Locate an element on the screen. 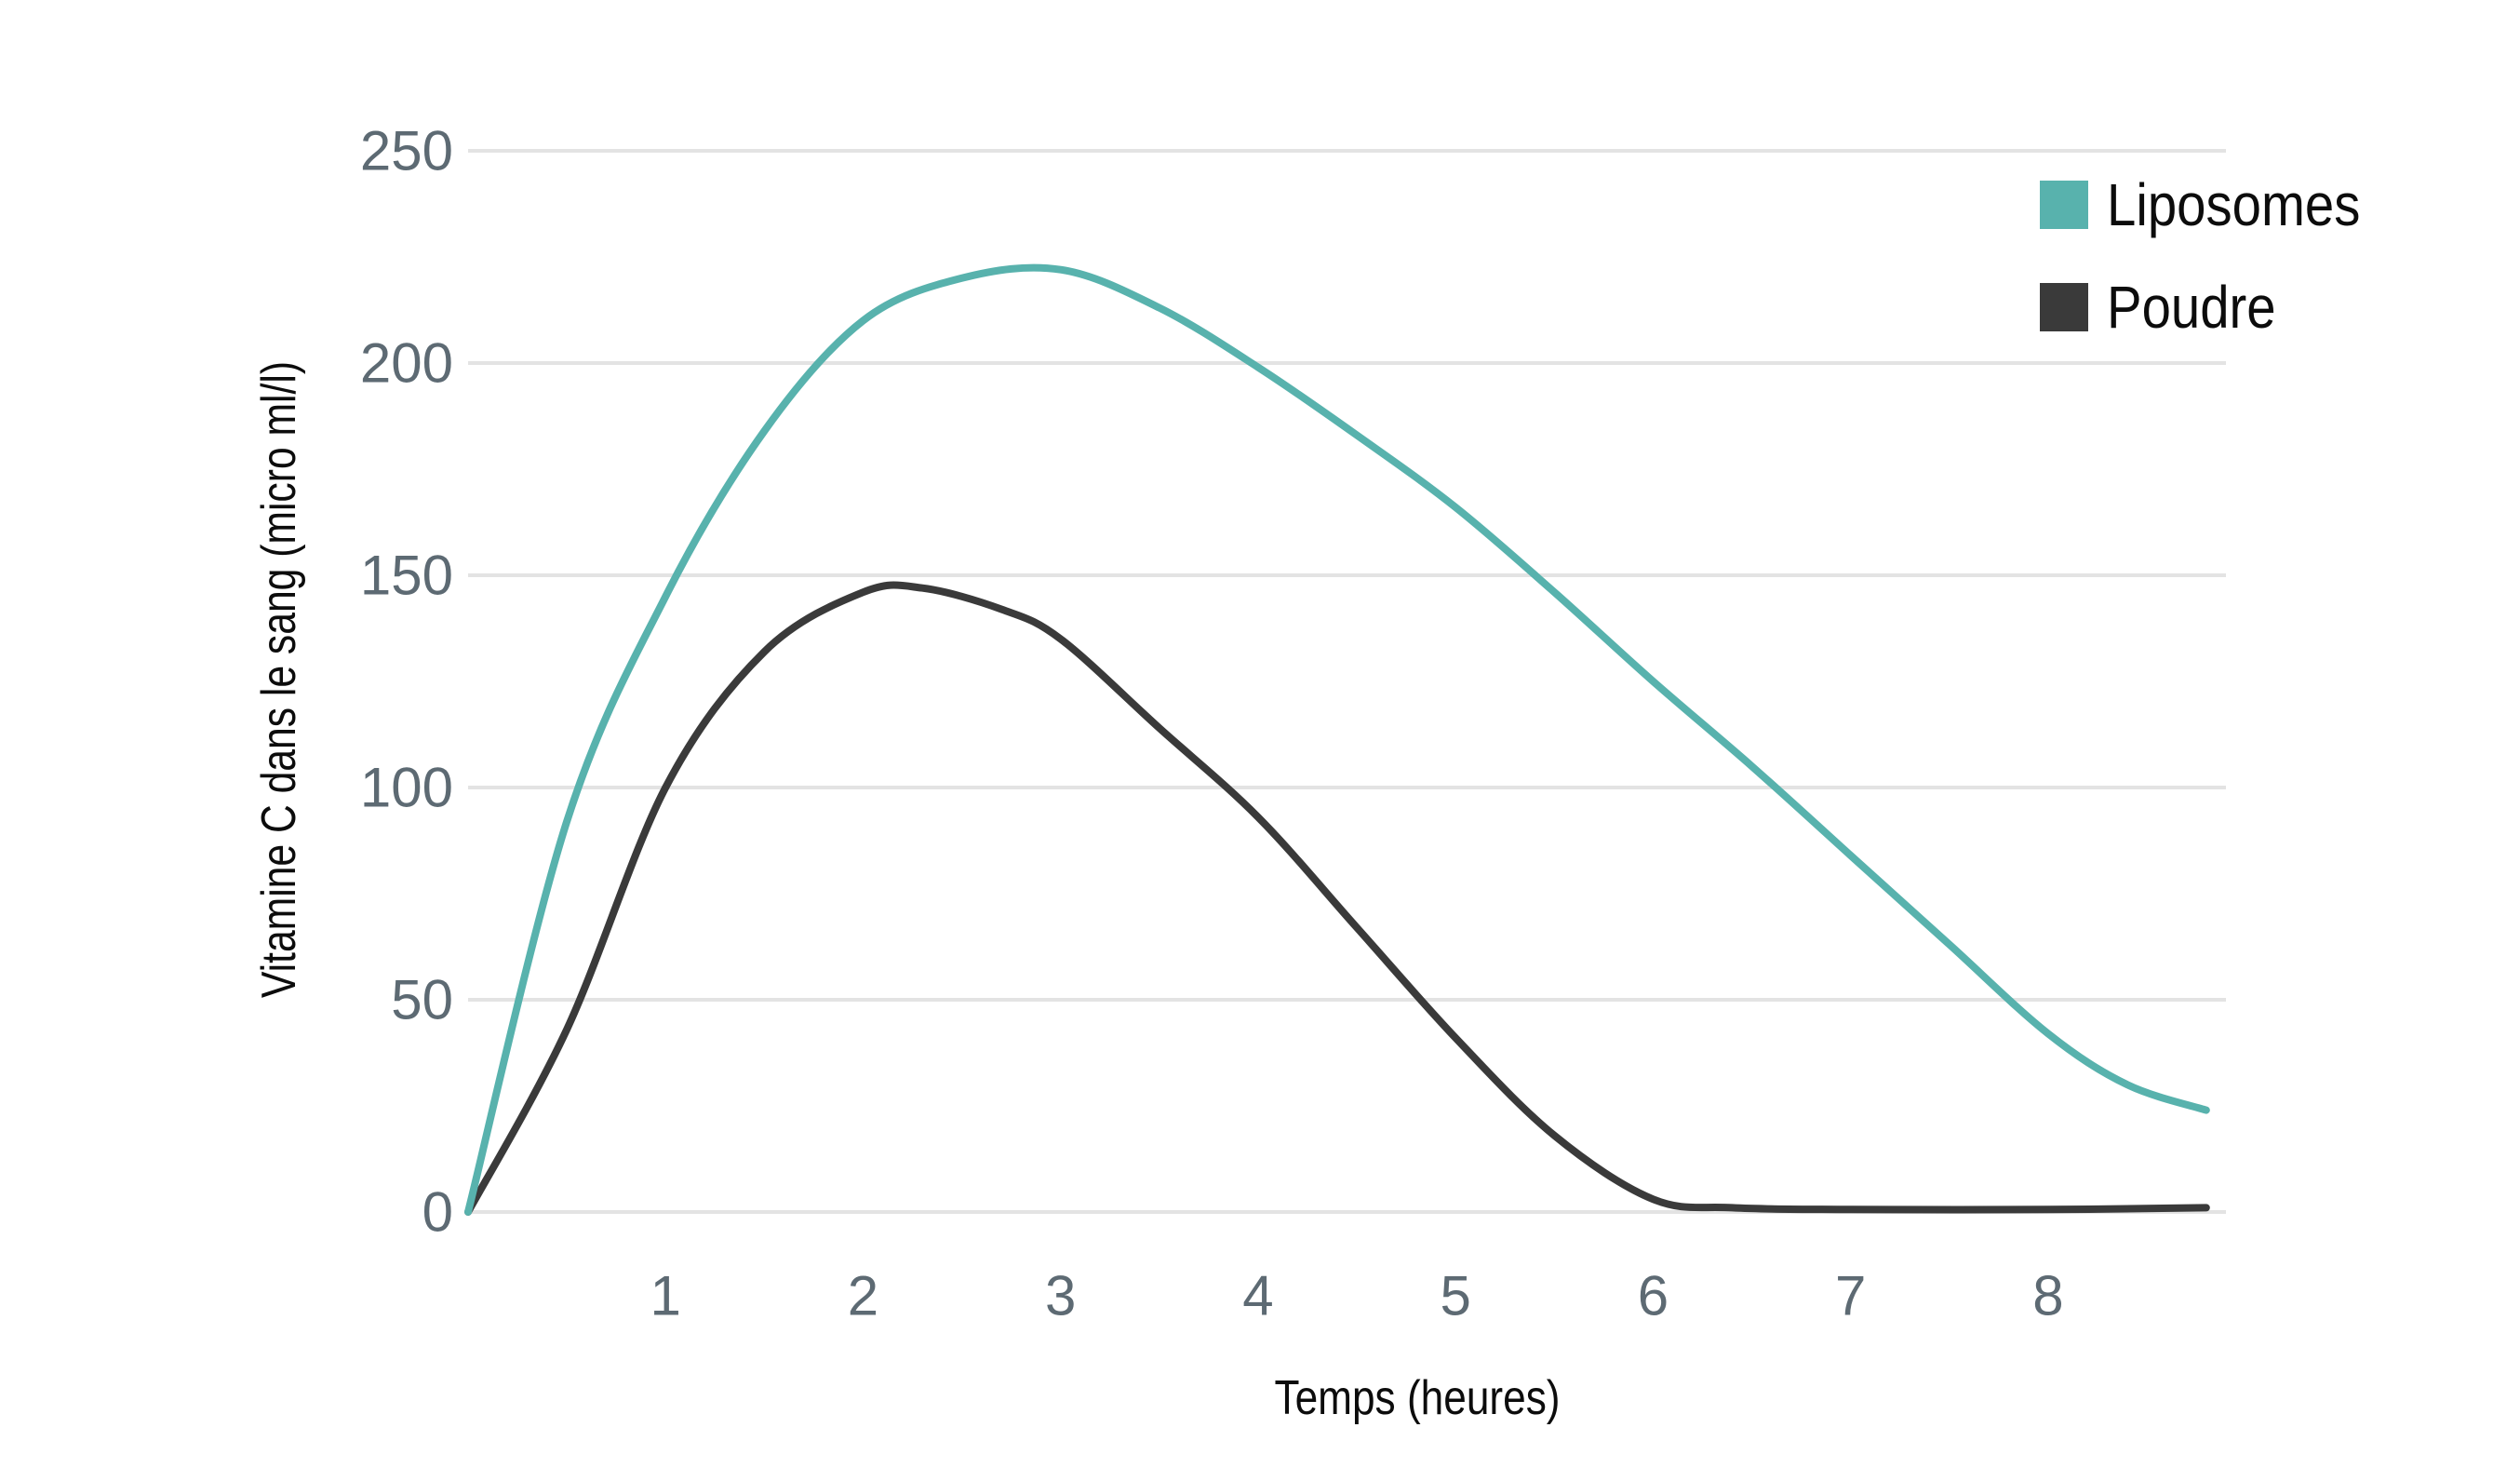 This screenshot has height=1468, width=2520. y-tick-label: 100 is located at coordinates (406, 788).